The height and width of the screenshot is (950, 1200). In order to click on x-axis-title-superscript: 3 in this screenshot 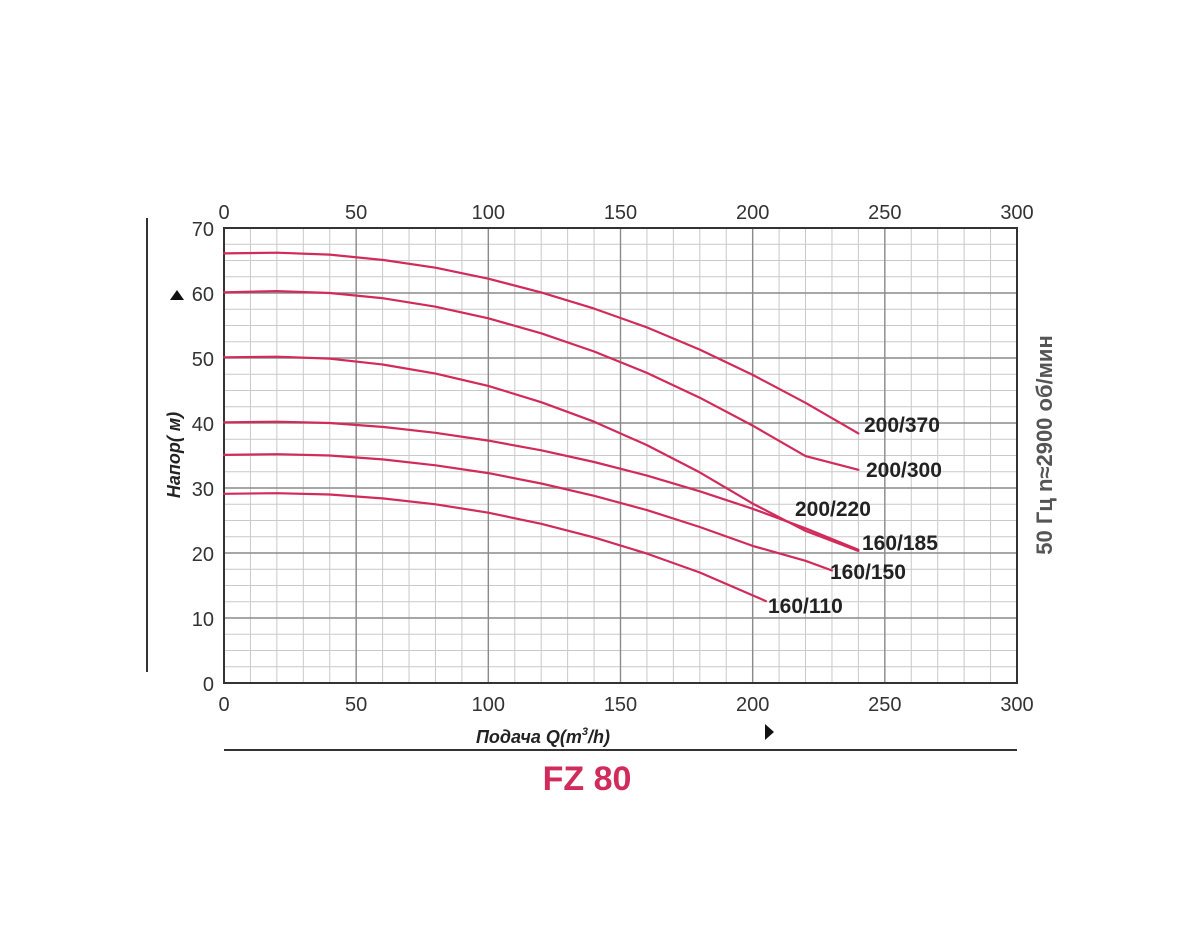, I will do `click(585, 732)`.